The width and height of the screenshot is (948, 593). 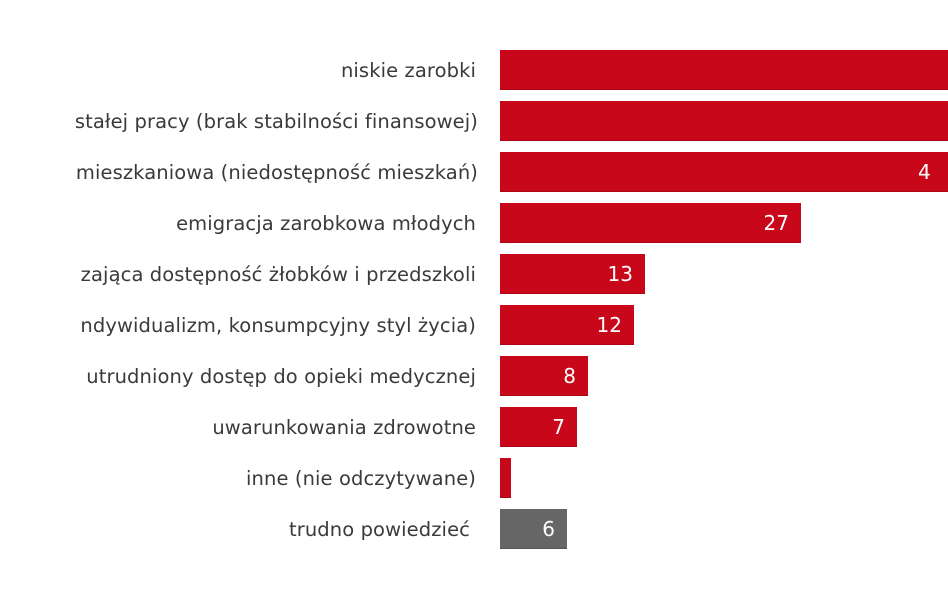 I want to click on bar: 4, so click(x=724, y=172).